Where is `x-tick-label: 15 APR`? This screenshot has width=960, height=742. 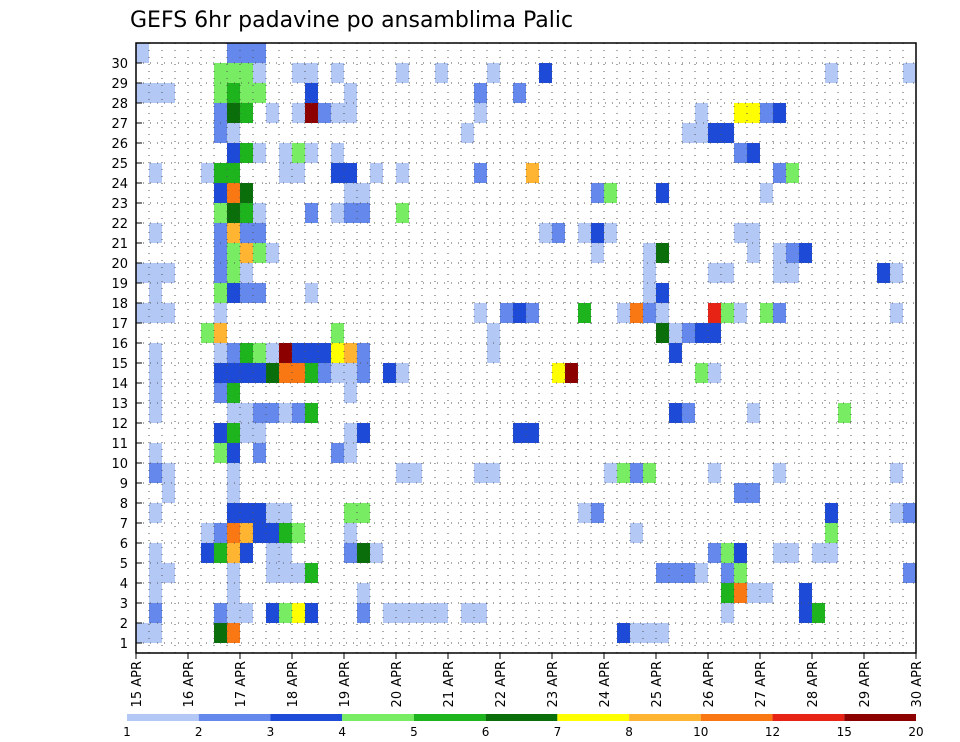 x-tick-label: 15 APR is located at coordinates (137, 684).